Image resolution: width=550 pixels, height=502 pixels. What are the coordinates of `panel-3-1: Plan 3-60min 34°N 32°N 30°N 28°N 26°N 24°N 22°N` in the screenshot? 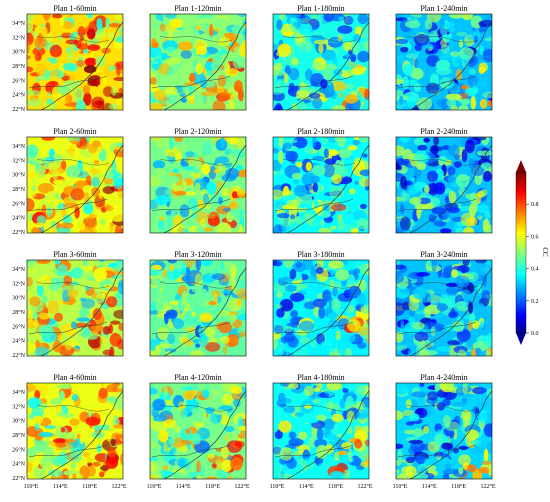 It's located at (68, 304).